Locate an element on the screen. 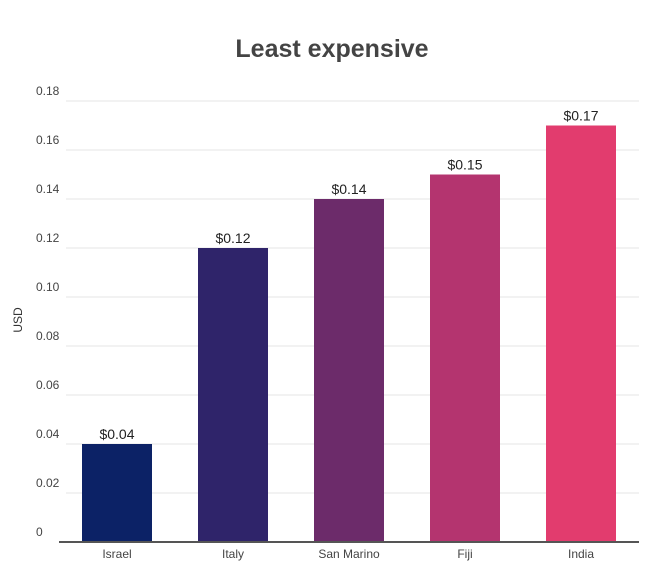 This screenshot has height=572, width=660. data-label: $0.12 is located at coordinates (232, 238).